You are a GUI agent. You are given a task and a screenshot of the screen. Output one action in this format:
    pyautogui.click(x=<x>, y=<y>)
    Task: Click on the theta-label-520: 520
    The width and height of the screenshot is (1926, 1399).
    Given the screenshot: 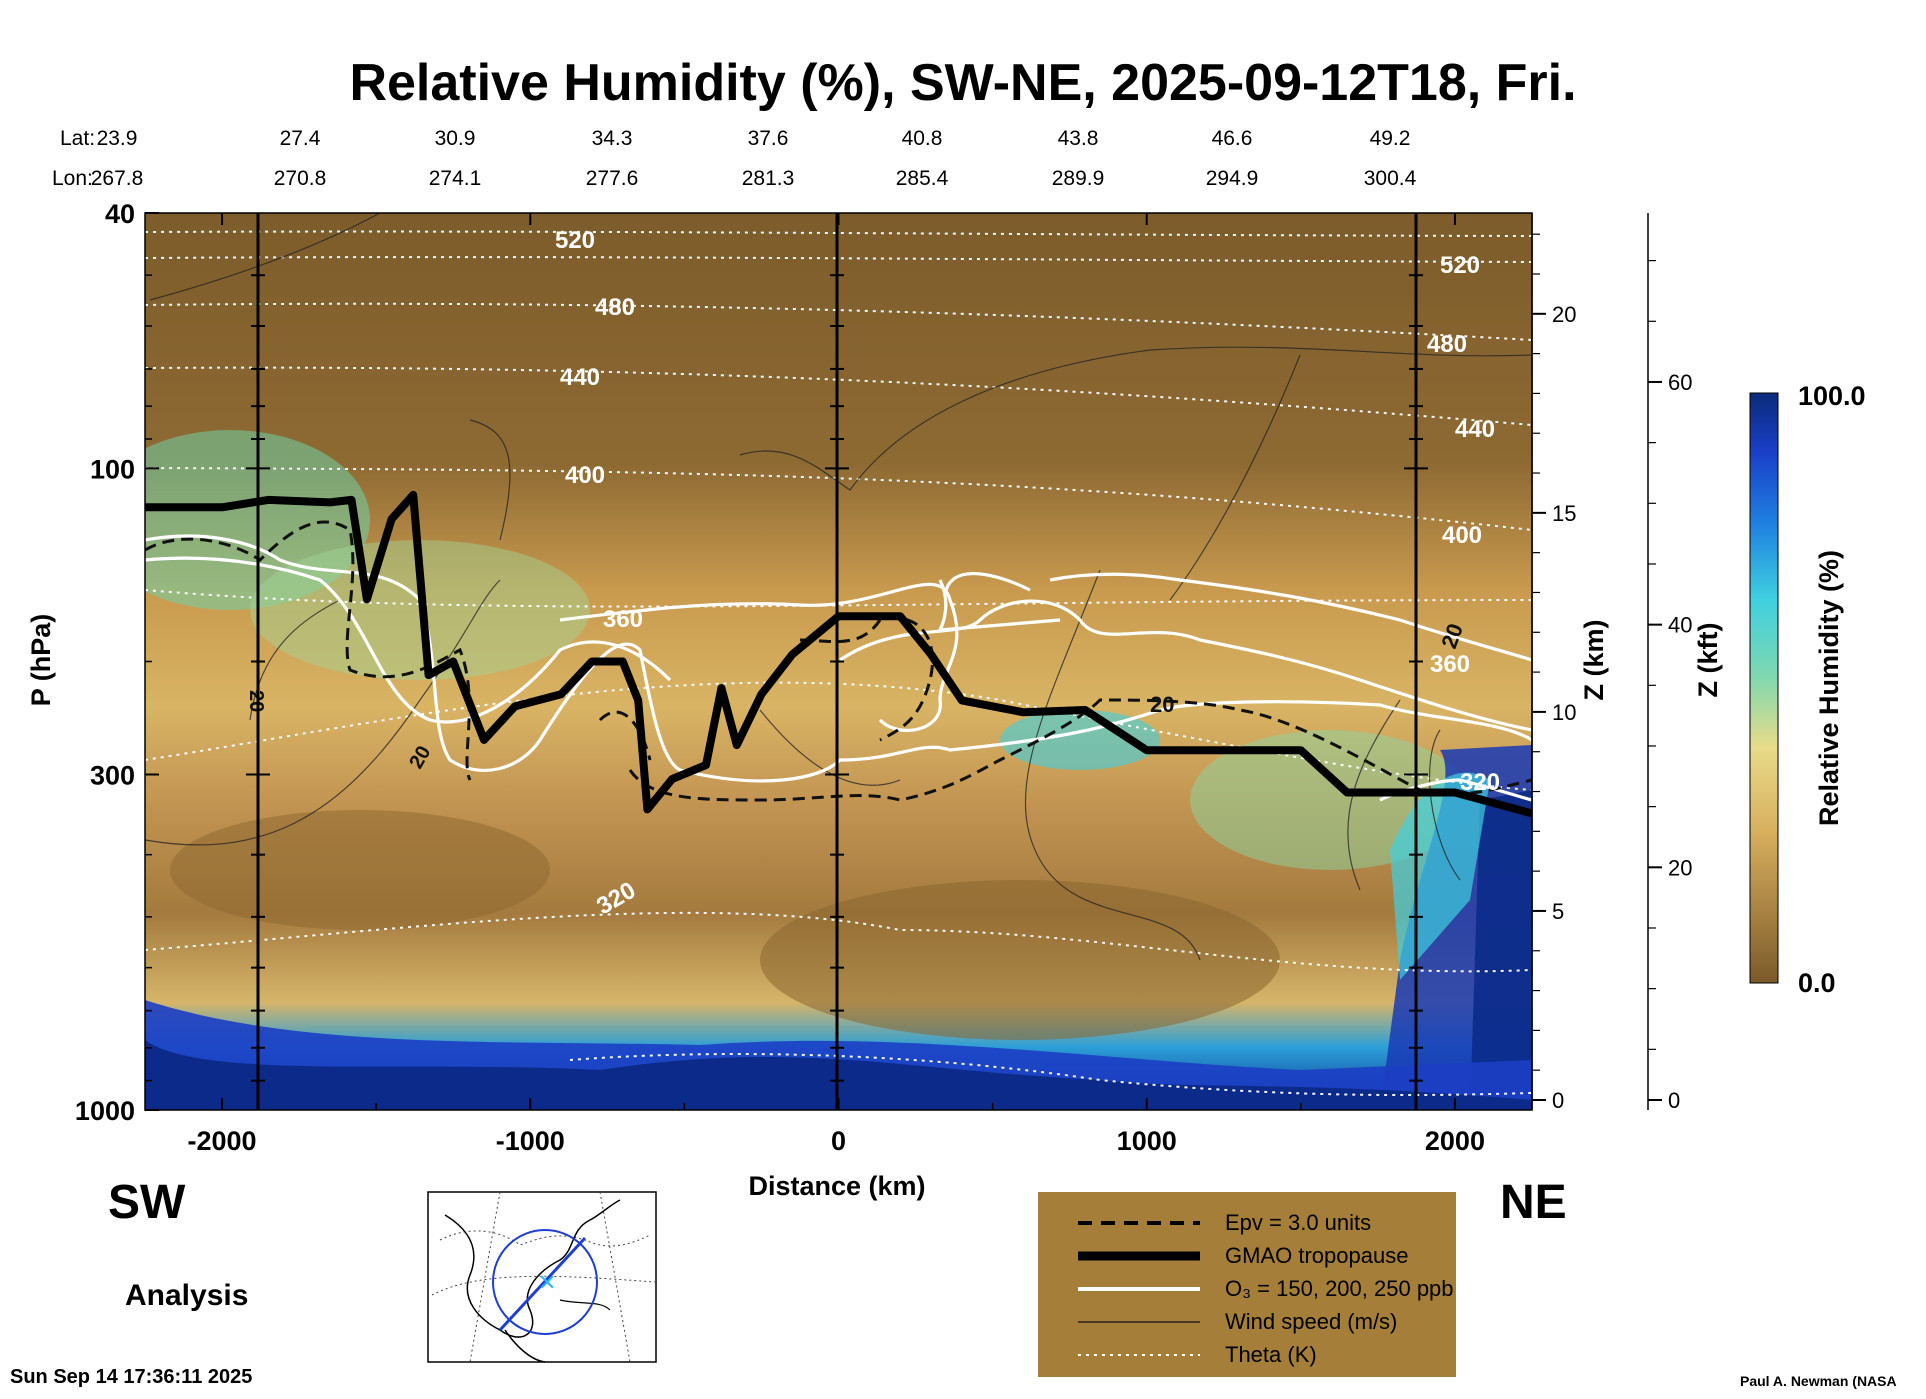 What is the action you would take?
    pyautogui.click(x=575, y=240)
    